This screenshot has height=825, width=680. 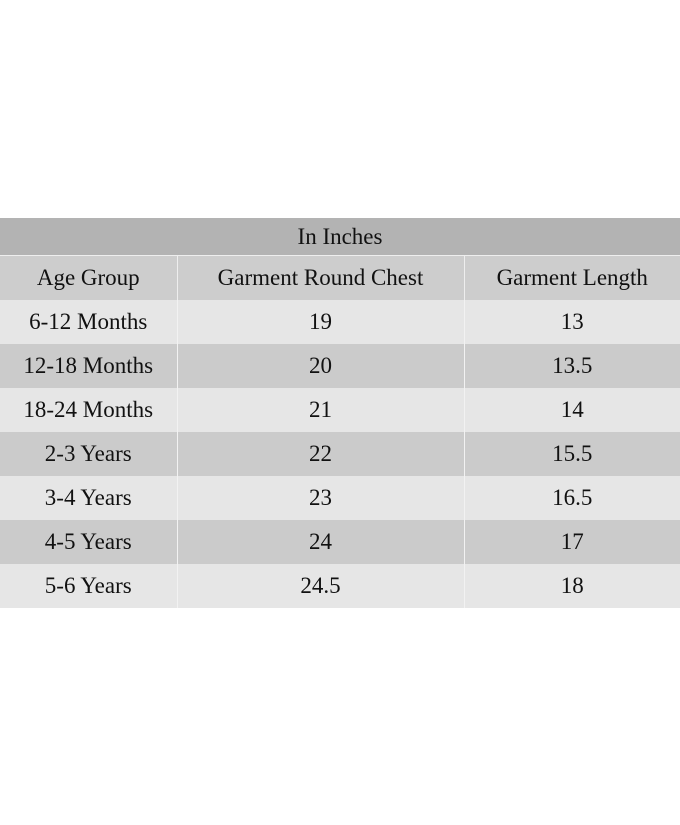 I want to click on cell-round-chest: 24.5, so click(x=320, y=586).